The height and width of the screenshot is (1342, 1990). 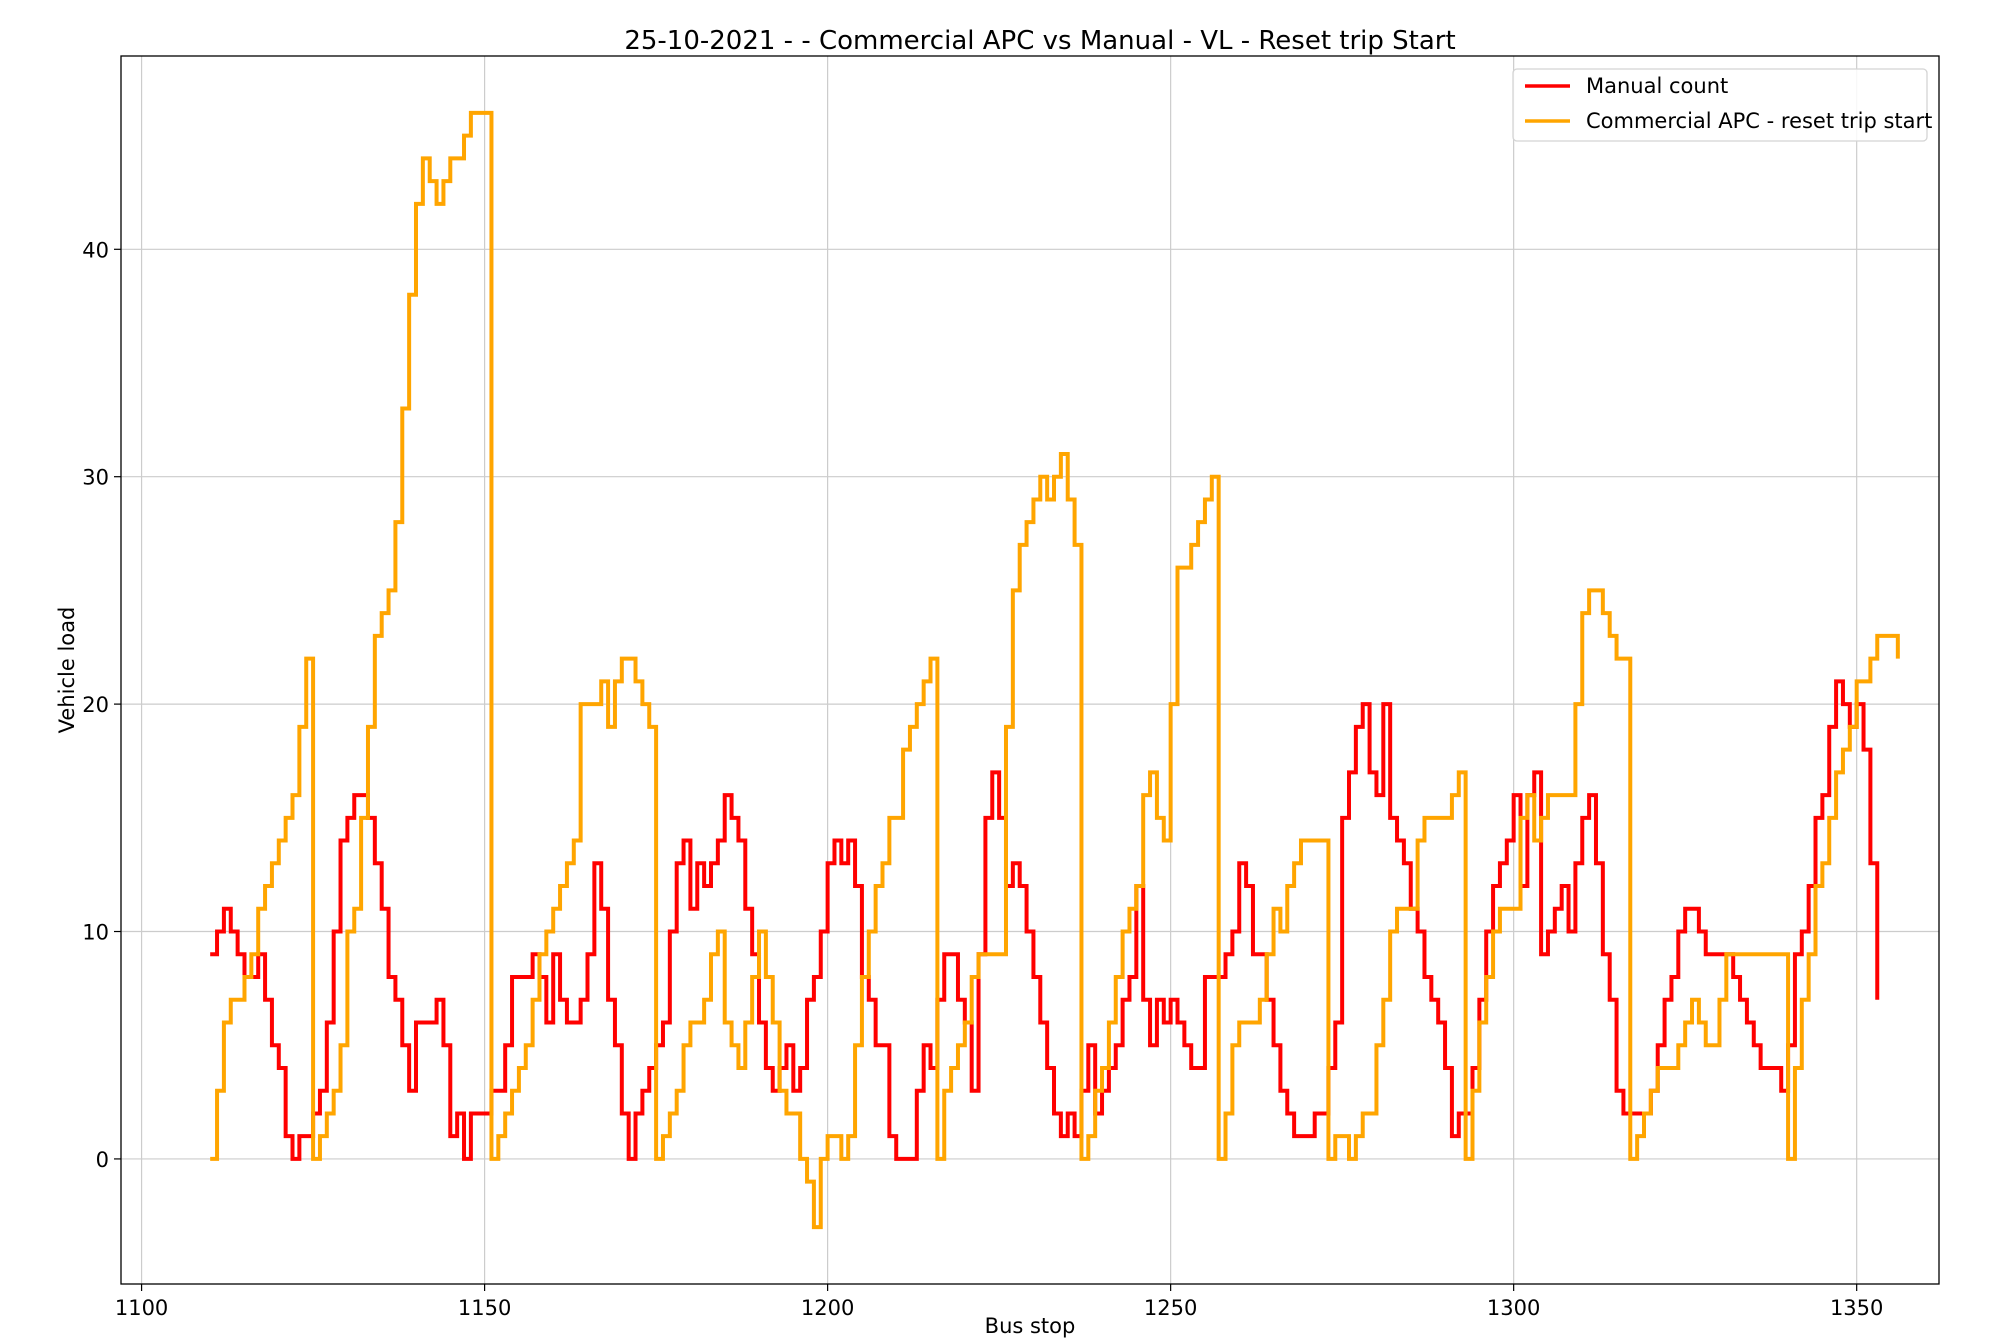 I want to click on legend-label-manual: Manual count, so click(x=1657, y=86).